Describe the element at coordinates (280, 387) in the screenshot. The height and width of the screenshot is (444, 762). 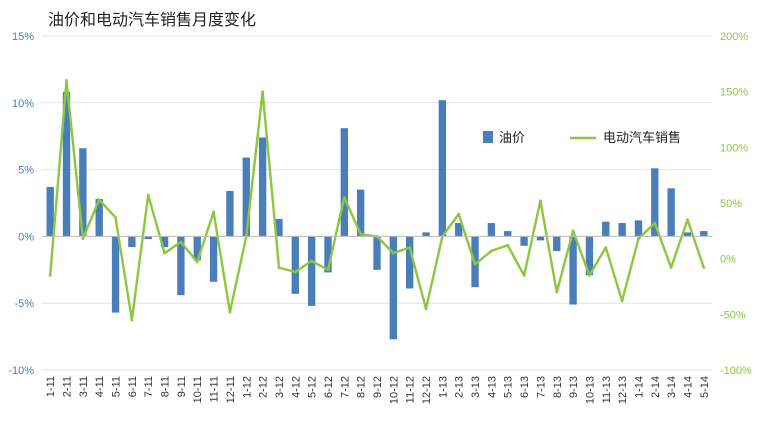
I see `x-tick-label: 3-12` at that location.